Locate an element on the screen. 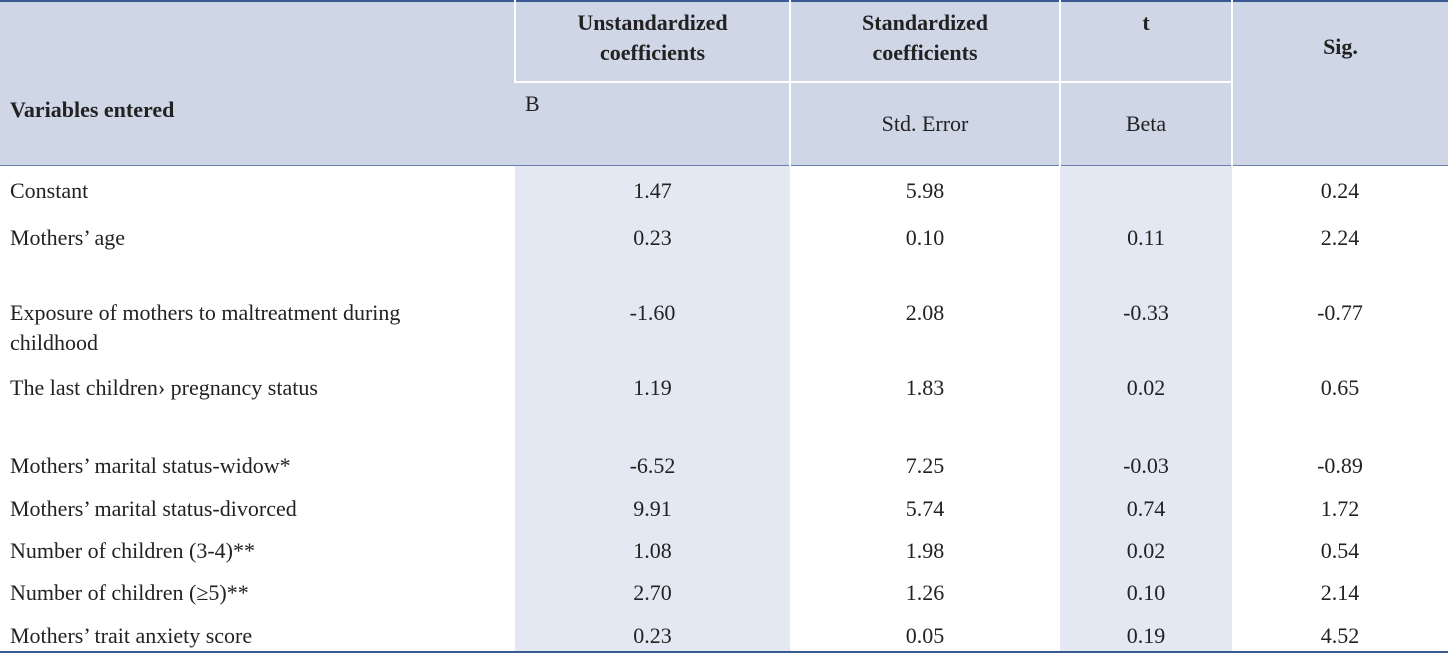 The width and height of the screenshot is (1448, 653). value-cell is located at coordinates (1146, 189).